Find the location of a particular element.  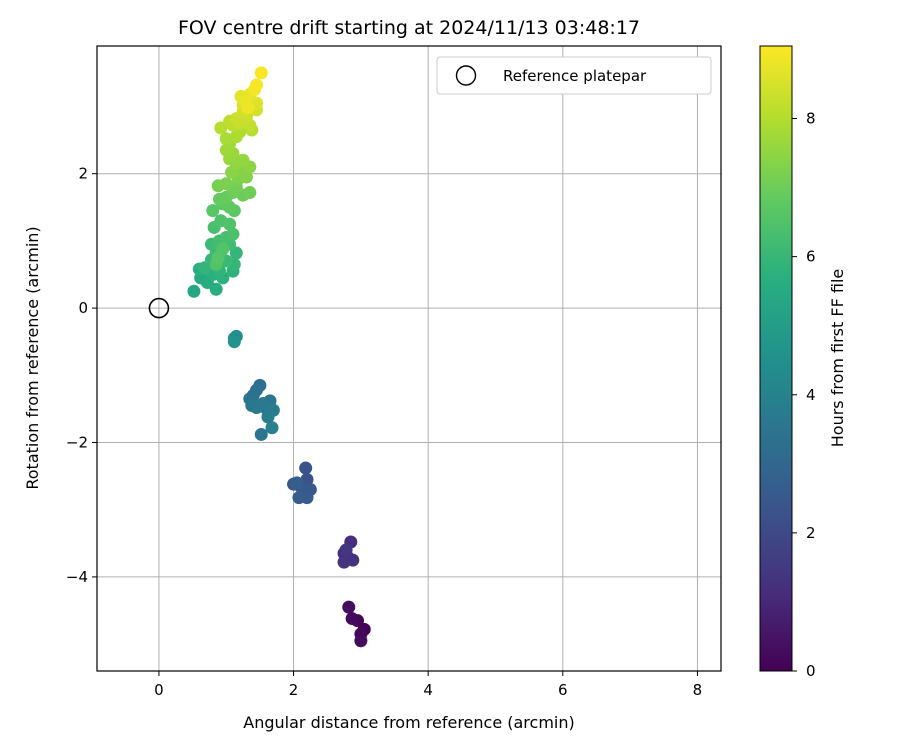

x-tick-label: 2 is located at coordinates (294, 690).